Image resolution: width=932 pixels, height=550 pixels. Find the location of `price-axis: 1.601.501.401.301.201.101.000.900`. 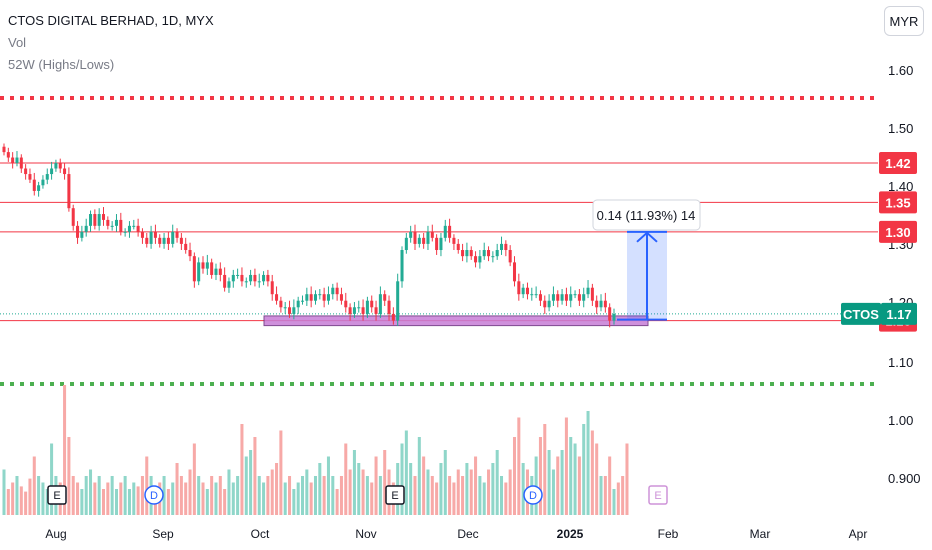

price-axis: 1.601.501.401.301.201.101.000.900 is located at coordinates (904, 274).